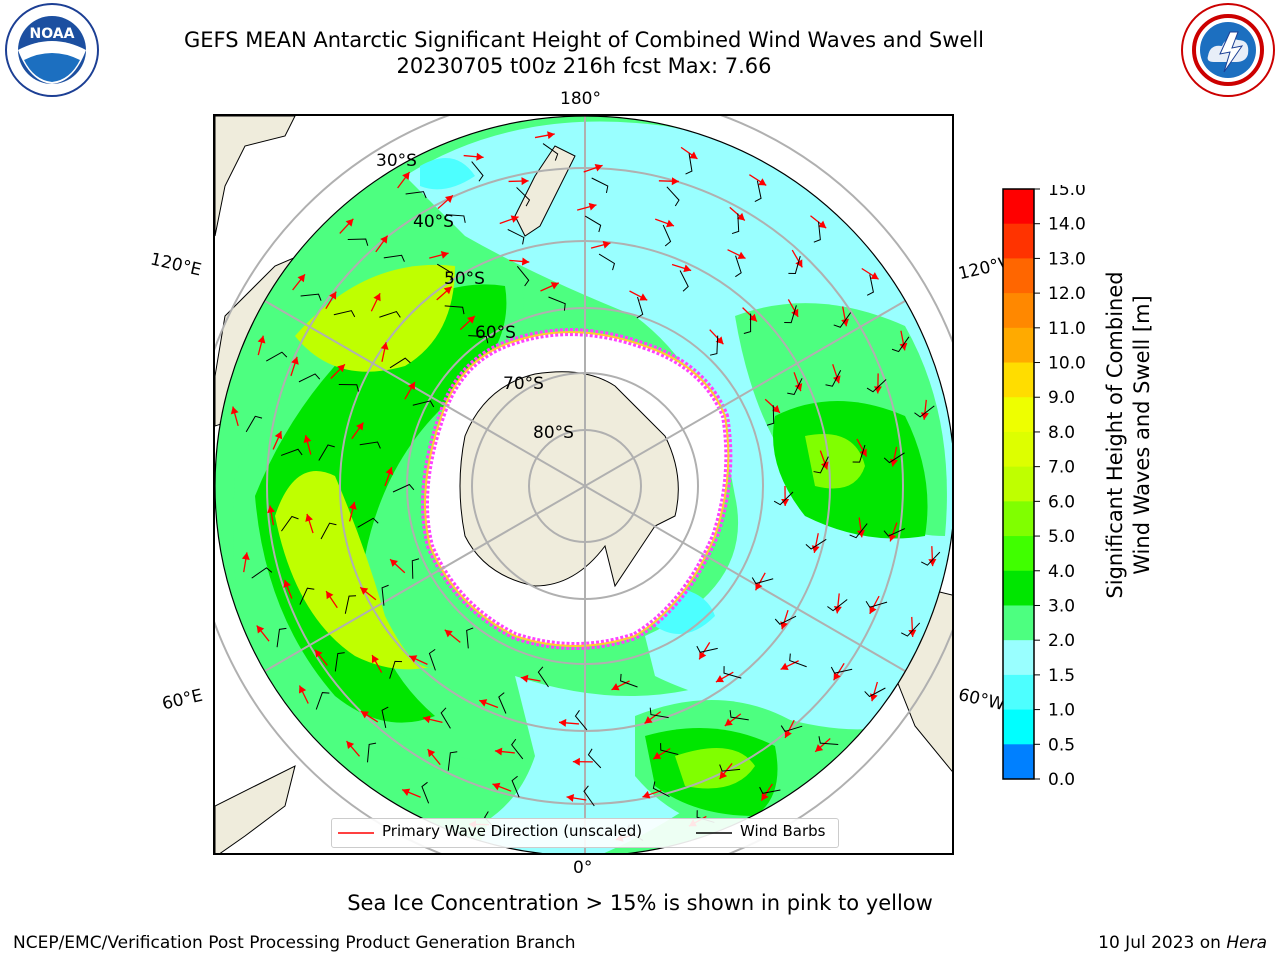 This screenshot has width=1280, height=960. I want to click on colorbar-tick-label: 6.0, so click(1061, 502).